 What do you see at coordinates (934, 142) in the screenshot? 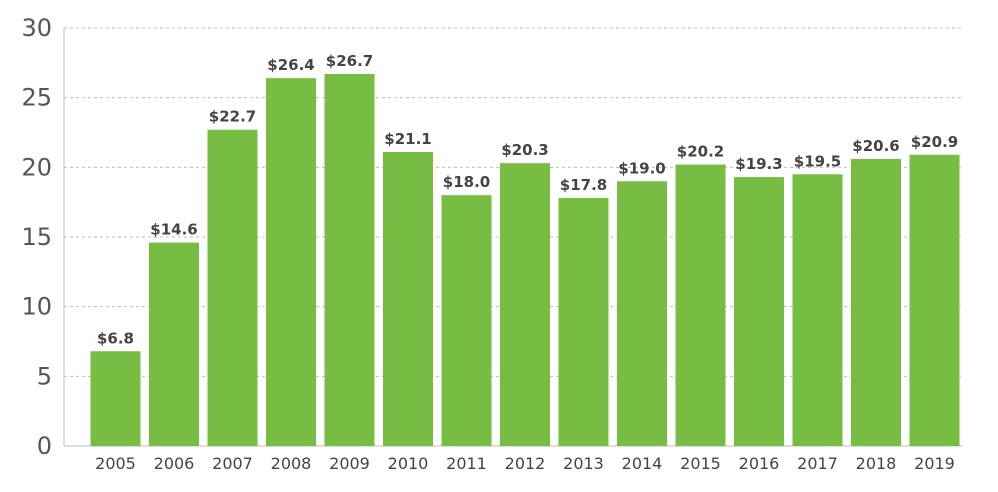
I see `data-label: $20.9` at bounding box center [934, 142].